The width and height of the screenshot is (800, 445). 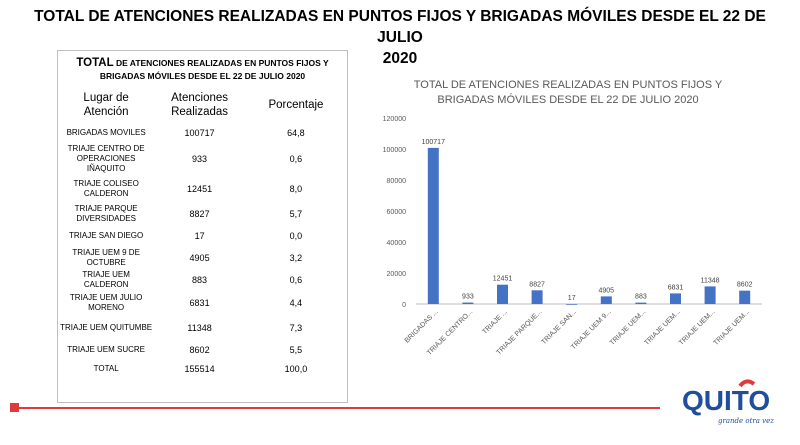 I want to click on y-tick-label: 100000, so click(x=394, y=150).